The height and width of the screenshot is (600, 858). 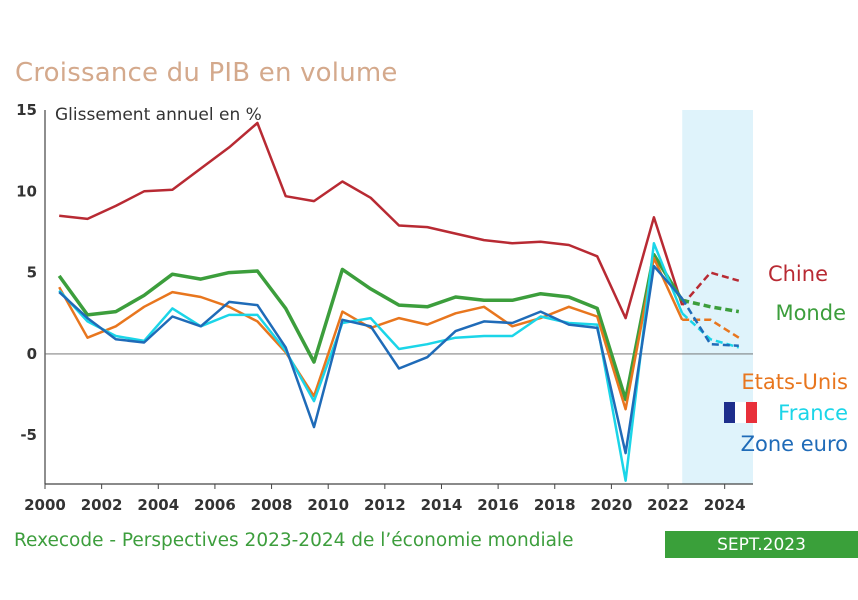 I want to click on series-forecast-etats-unis, so click(x=711, y=328).